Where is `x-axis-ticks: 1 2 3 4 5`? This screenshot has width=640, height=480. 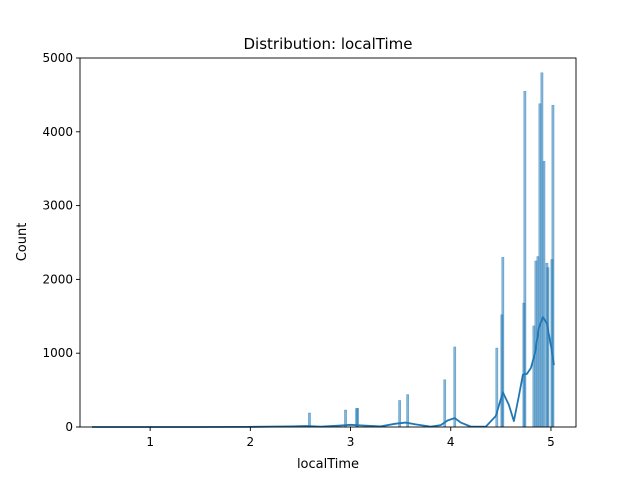
x-axis-ticks: 1 2 3 4 5 is located at coordinates (350, 438).